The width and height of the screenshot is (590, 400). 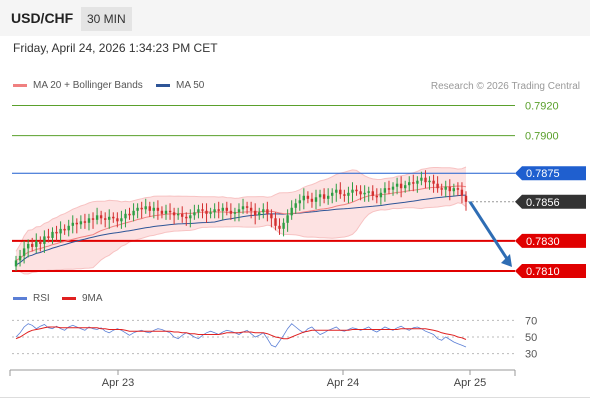 I want to click on level-marker-0.7856, so click(x=550, y=201).